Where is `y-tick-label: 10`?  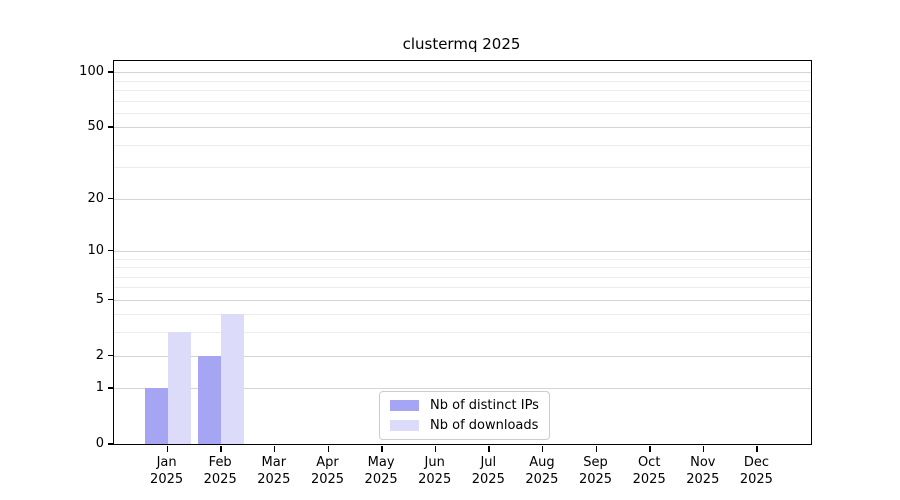
y-tick-label: 10 is located at coordinates (95, 250).